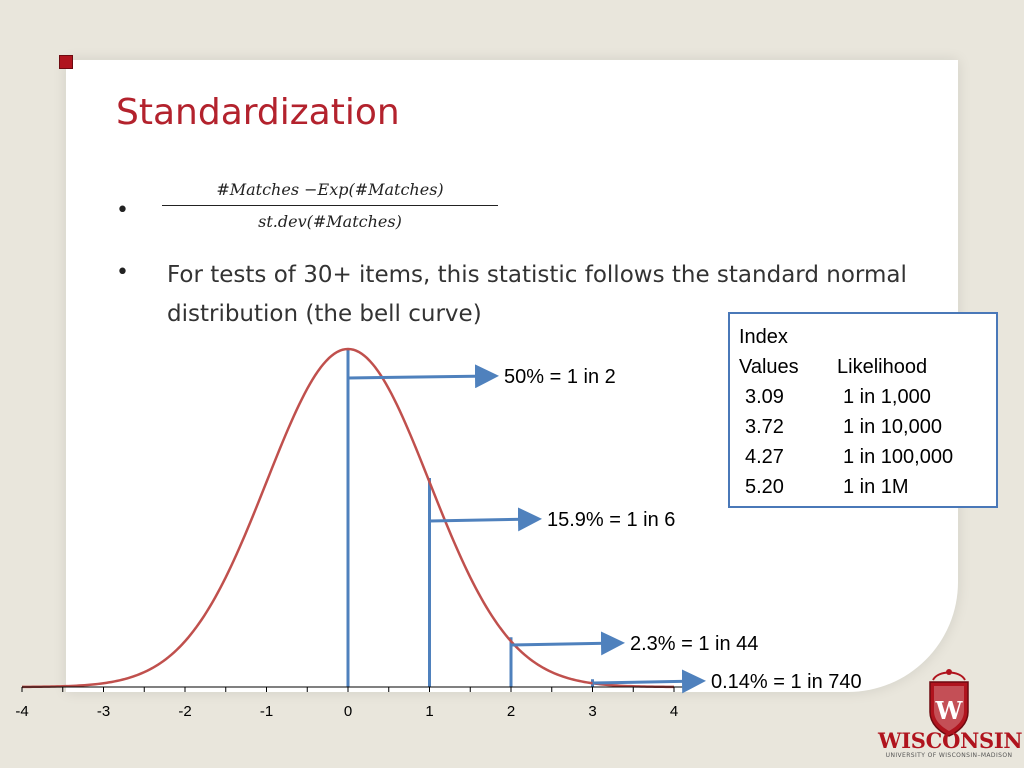 Image resolution: width=1024 pixels, height=768 pixels. I want to click on x-tick-label: 1, so click(429, 711).